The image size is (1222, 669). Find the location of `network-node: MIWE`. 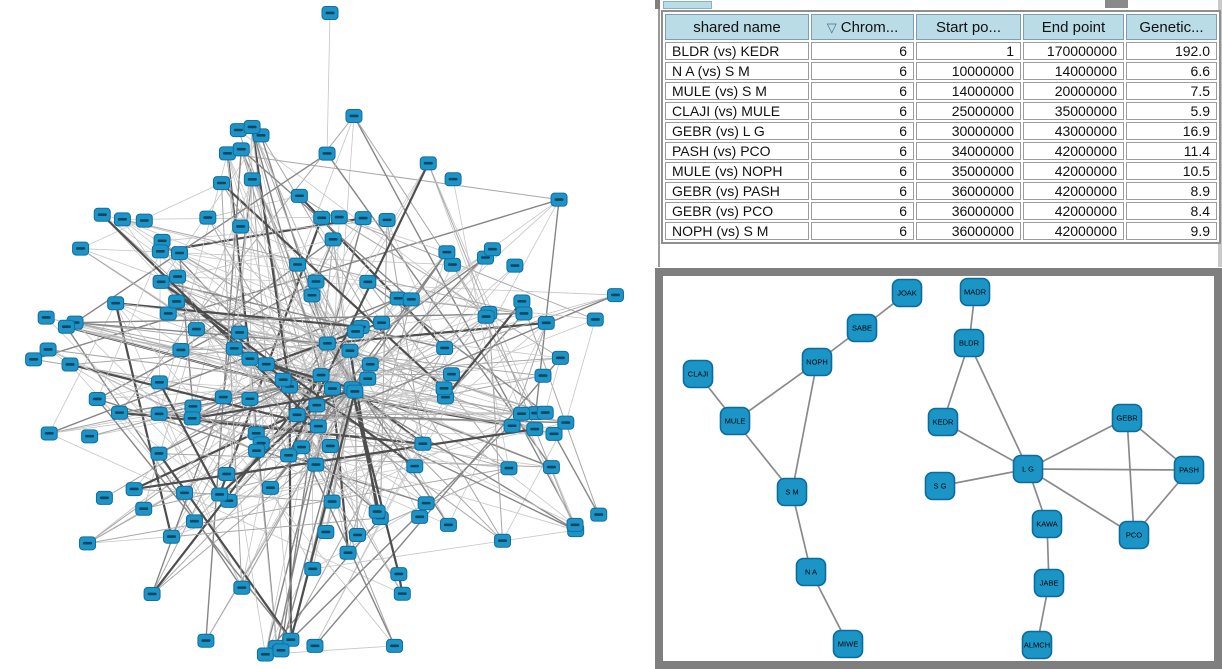

network-node: MIWE is located at coordinates (848, 644).